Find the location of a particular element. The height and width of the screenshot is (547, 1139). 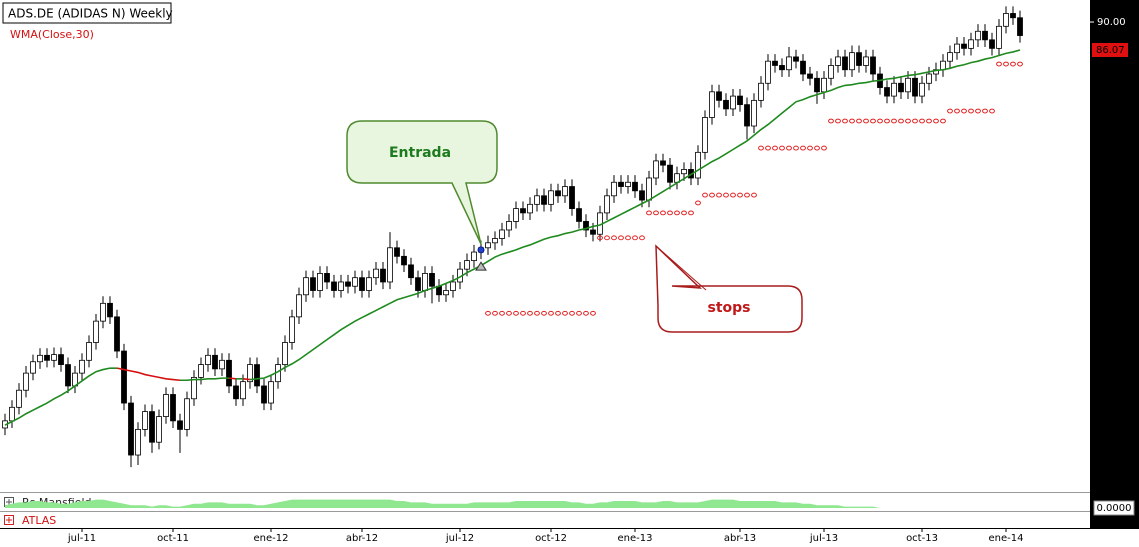

pane-toggle-icon is located at coordinates (9, 520).